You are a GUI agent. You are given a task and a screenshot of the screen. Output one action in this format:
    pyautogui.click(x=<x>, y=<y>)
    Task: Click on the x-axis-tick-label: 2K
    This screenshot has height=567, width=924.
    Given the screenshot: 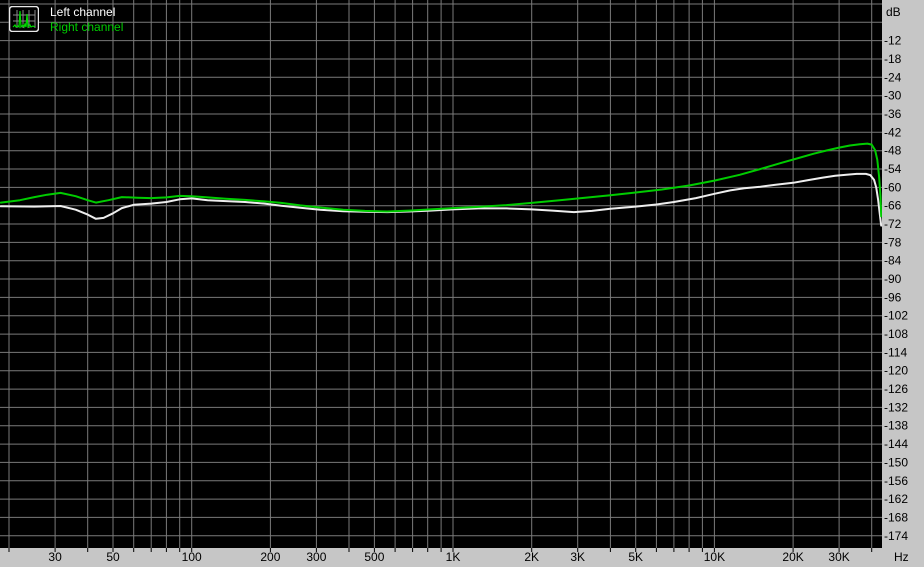 What is the action you would take?
    pyautogui.click(x=531, y=557)
    